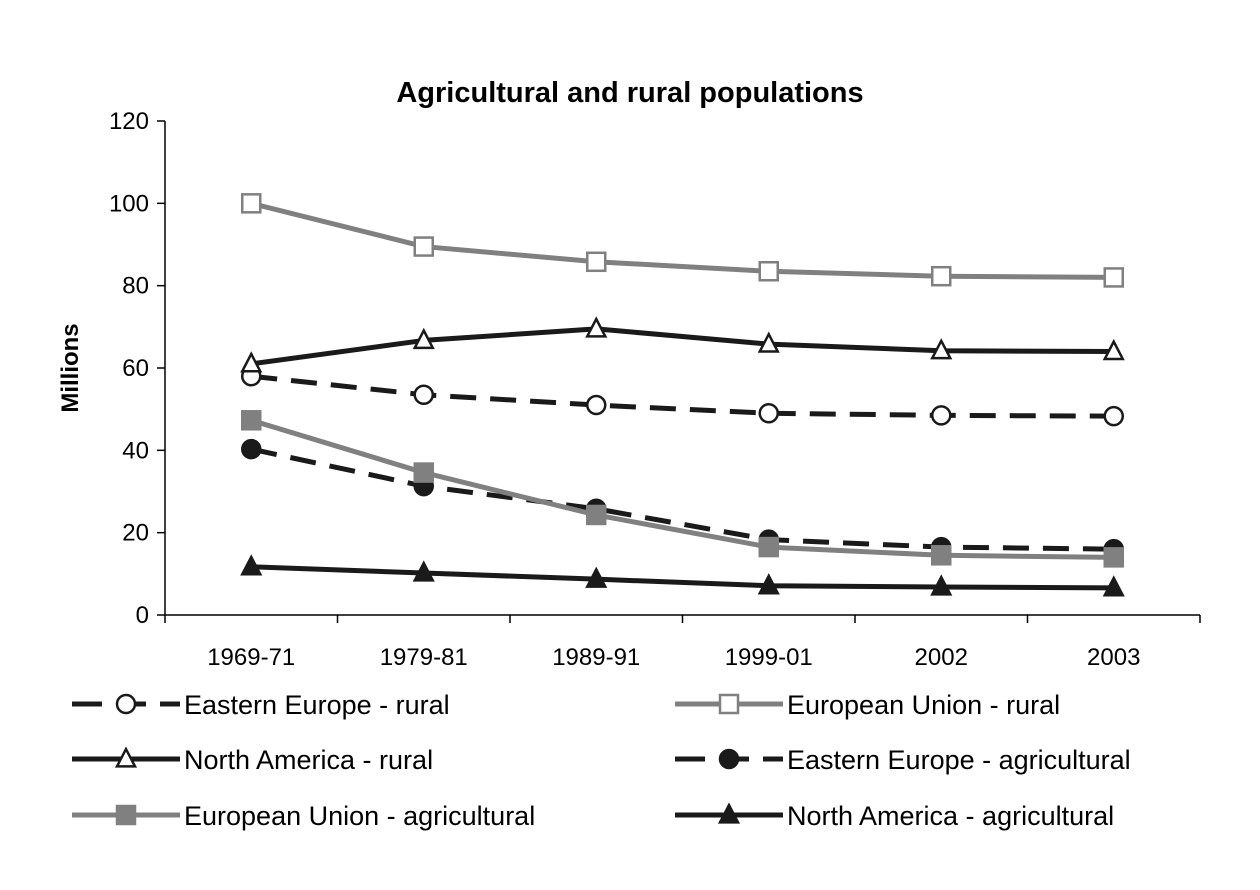 This screenshot has width=1260, height=890. What do you see at coordinates (959, 760) in the screenshot?
I see `legend-label: Eastern Europe - agricultural` at bounding box center [959, 760].